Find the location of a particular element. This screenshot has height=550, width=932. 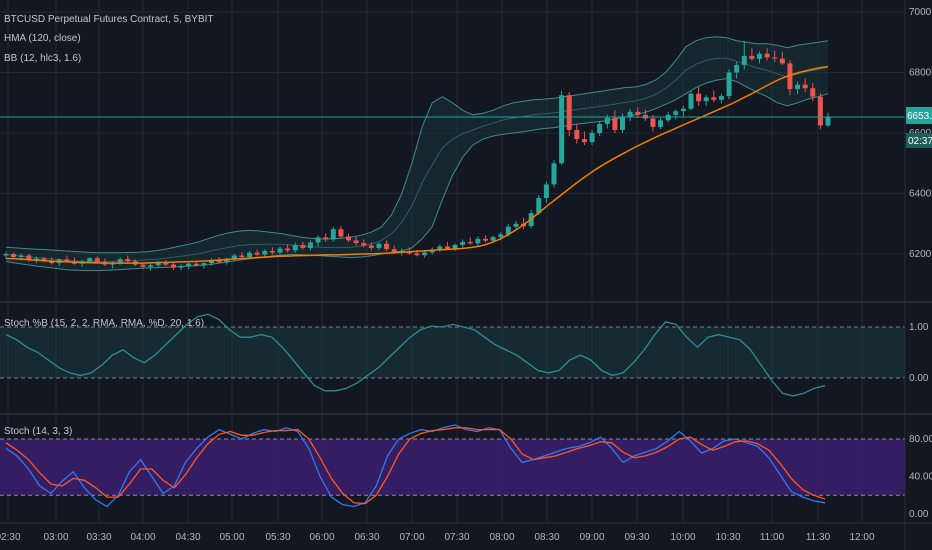

stoch-lines is located at coordinates (415, 466).